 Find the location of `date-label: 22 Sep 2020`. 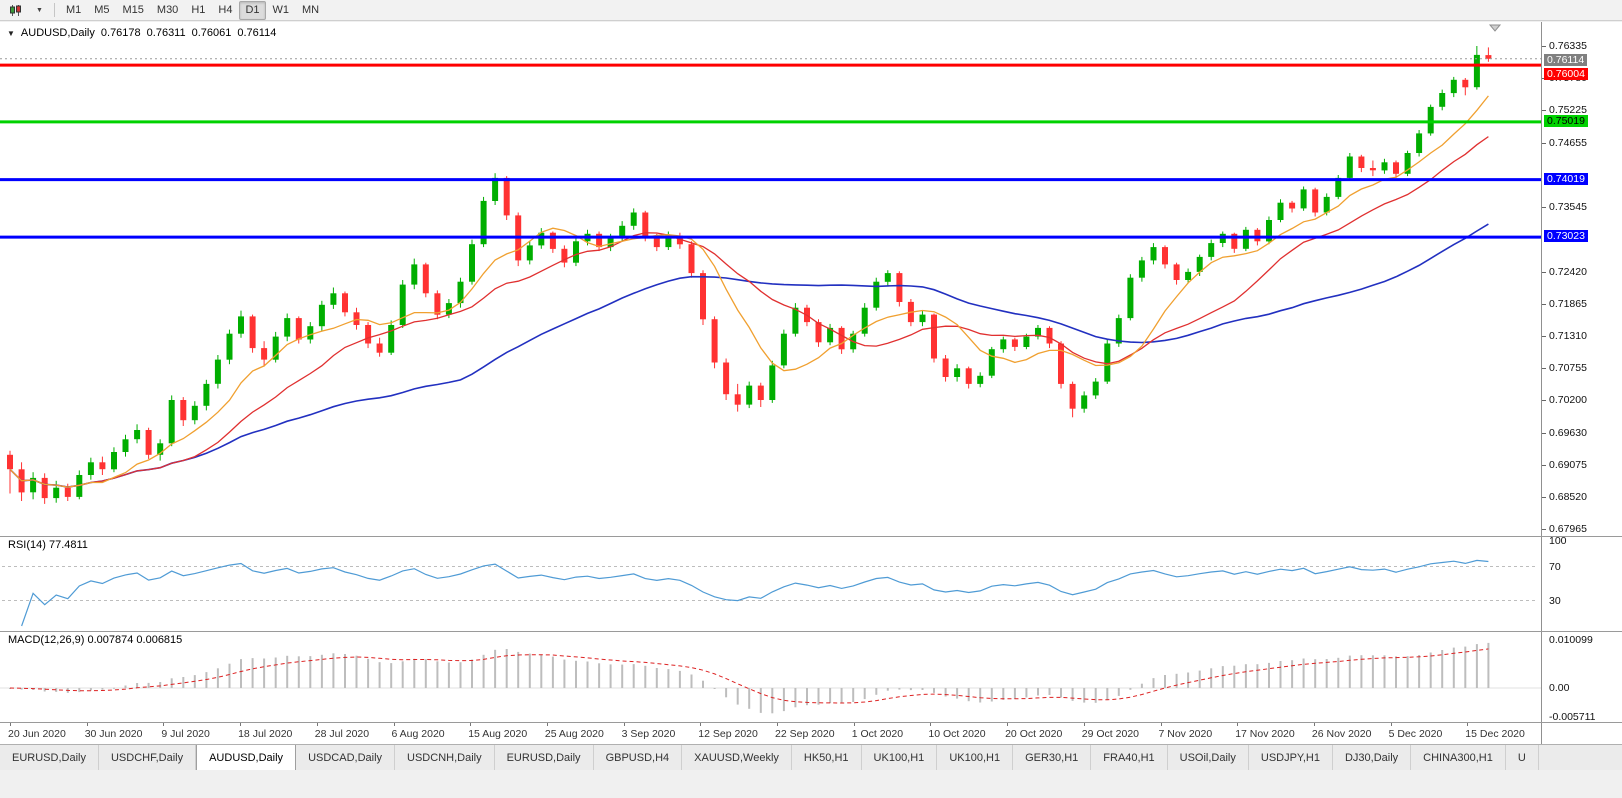

date-label: 22 Sep 2020 is located at coordinates (805, 734).